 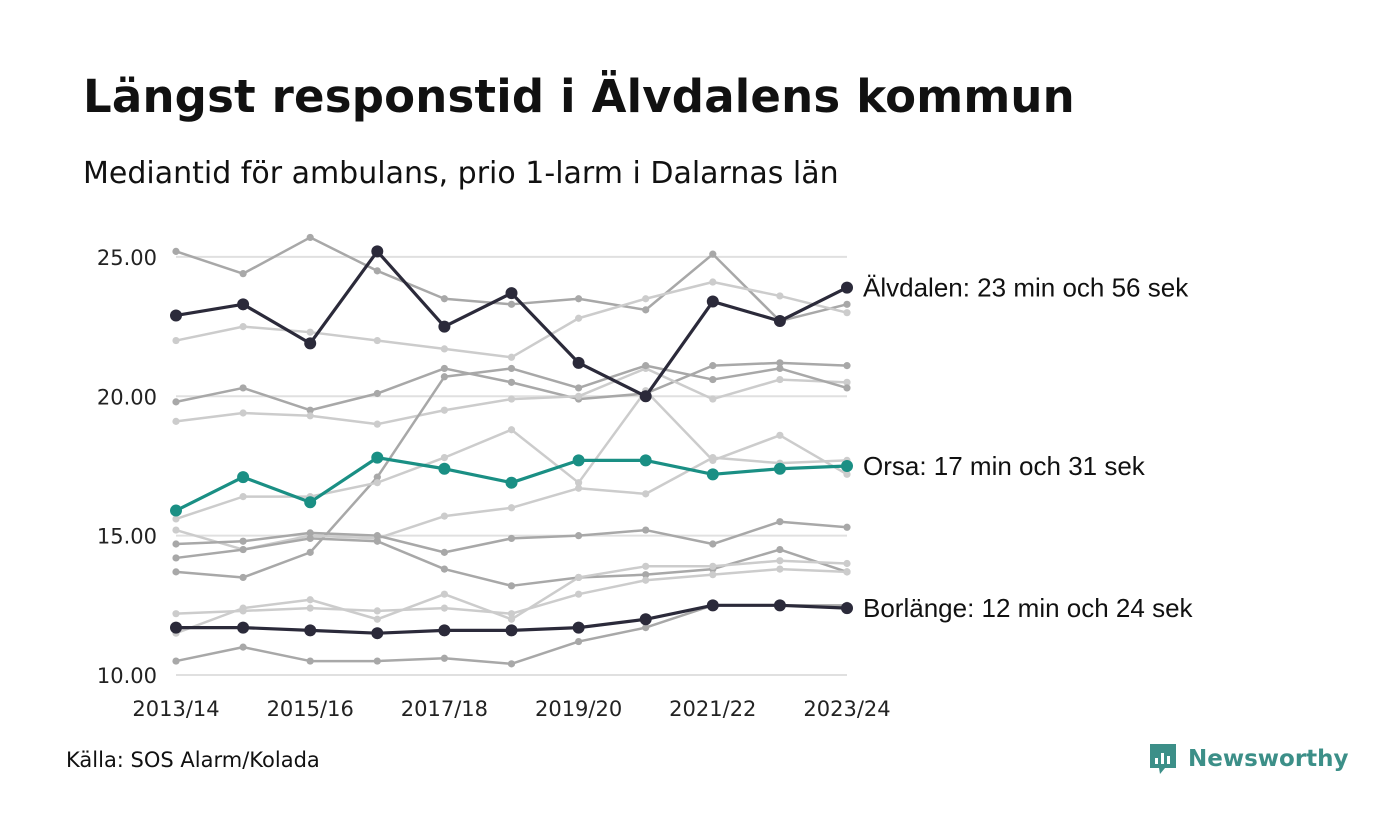 I want to click on brand-name: Newsworthy, so click(x=1268, y=759).